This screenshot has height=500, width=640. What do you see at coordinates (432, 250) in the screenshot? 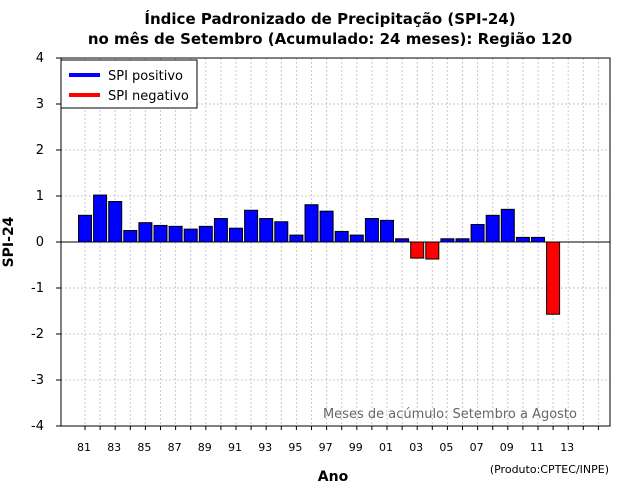
I see `bar-2004` at bounding box center [432, 250].